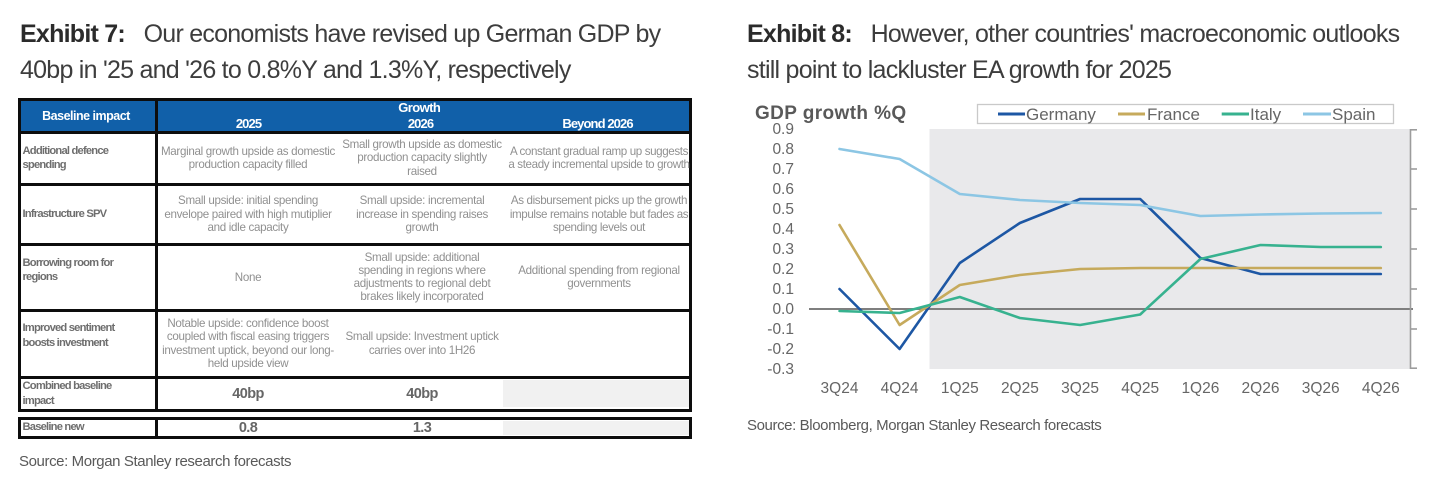 Image resolution: width=1445 pixels, height=483 pixels. I want to click on svg-text: 3Q25, so click(1080, 388).